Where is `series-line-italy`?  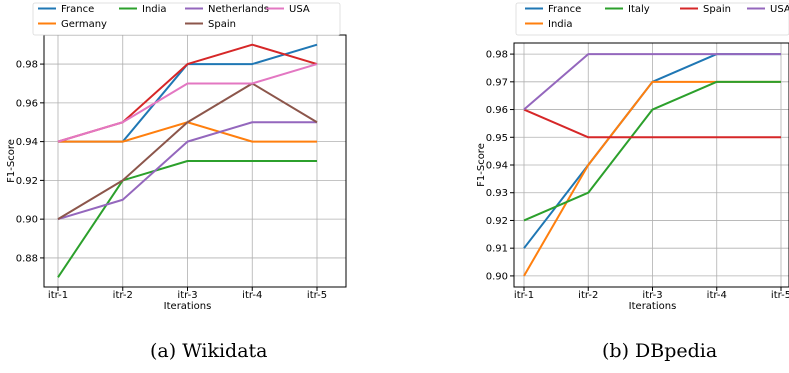
series-line-italy is located at coordinates (652, 151).